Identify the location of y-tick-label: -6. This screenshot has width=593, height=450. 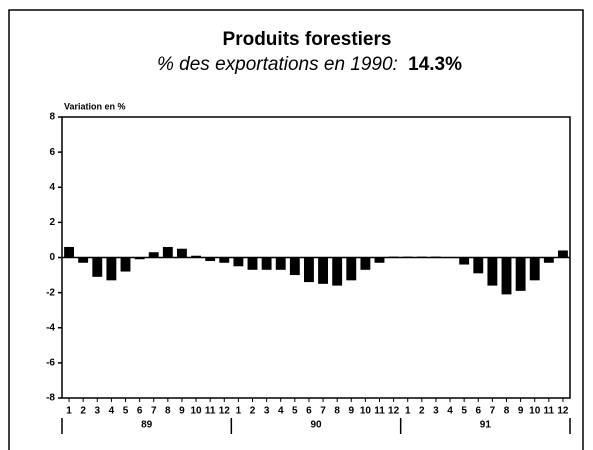
(50, 363).